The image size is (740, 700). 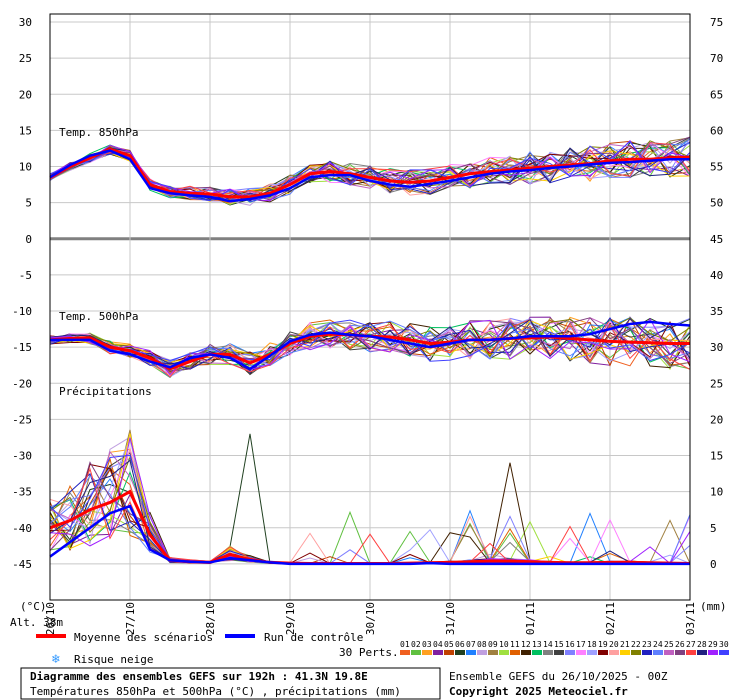 What do you see at coordinates (548, 644) in the screenshot?
I see `pert-number: 14` at bounding box center [548, 644].